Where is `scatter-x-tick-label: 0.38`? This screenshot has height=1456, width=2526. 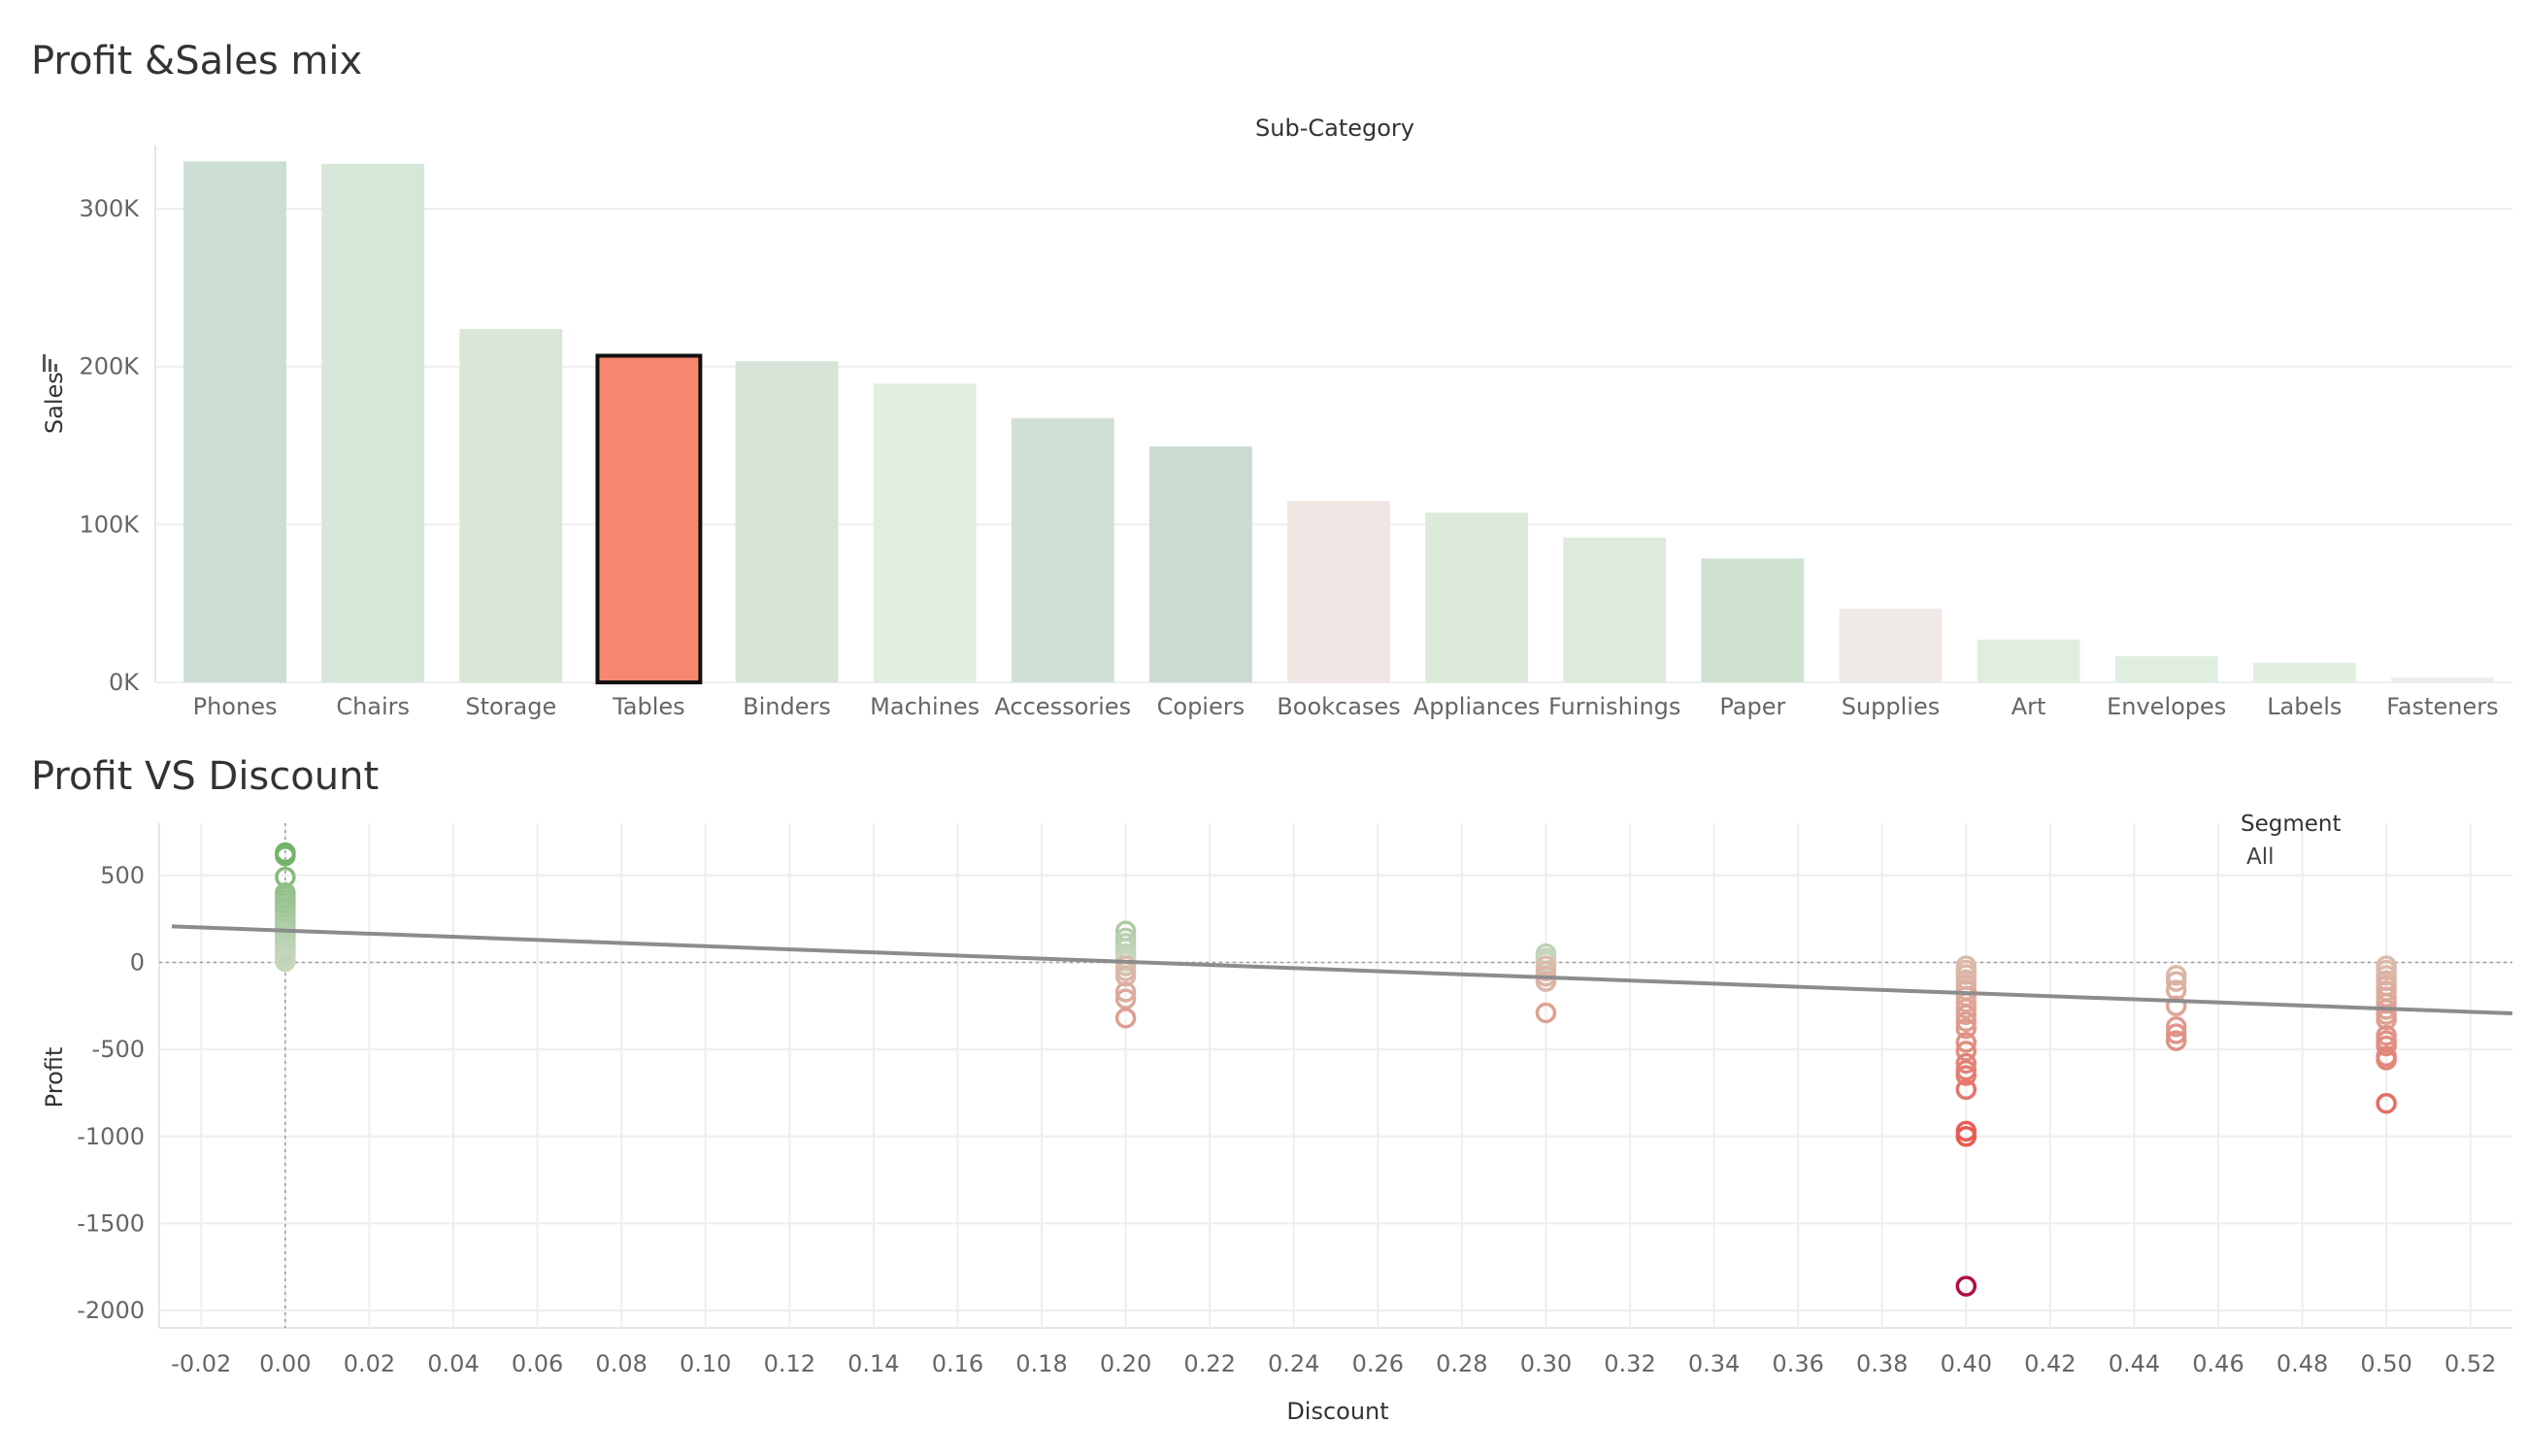 scatter-x-tick-label: 0.38 is located at coordinates (1882, 1363).